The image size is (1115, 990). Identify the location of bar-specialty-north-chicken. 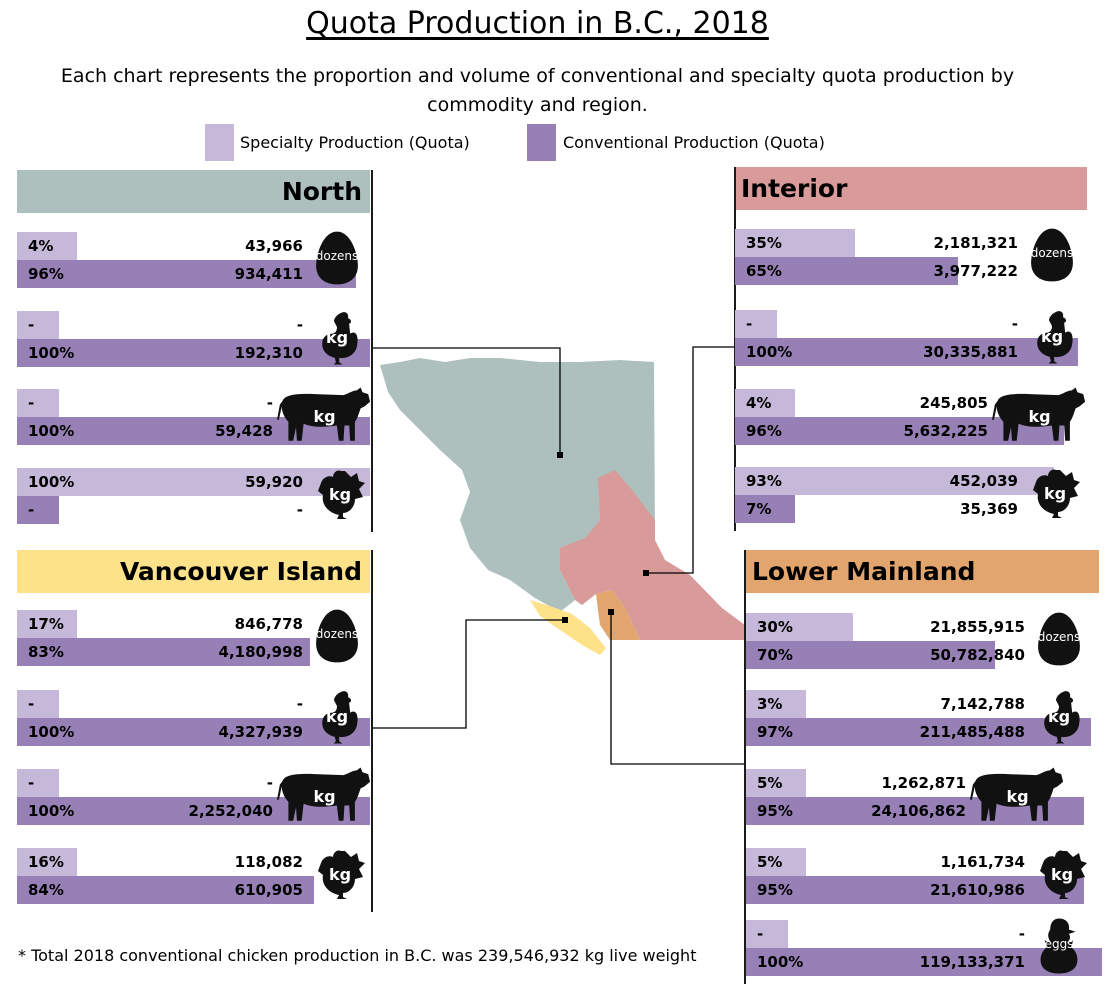
(38, 325).